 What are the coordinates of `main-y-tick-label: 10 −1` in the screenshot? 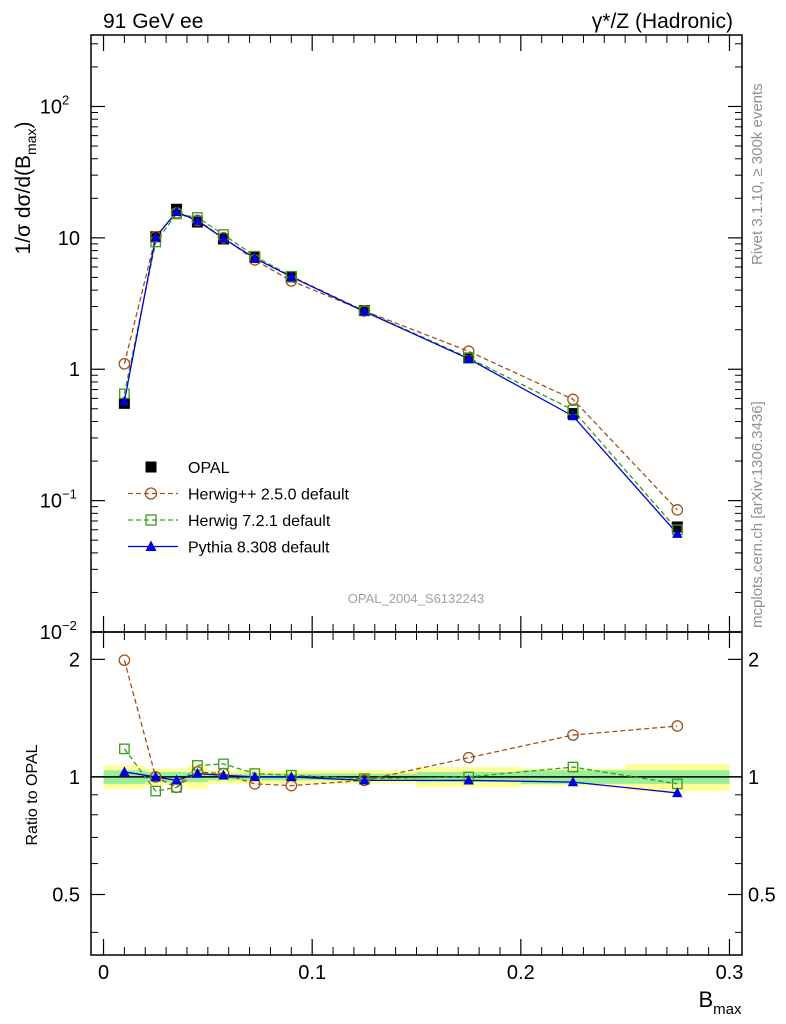 It's located at (58, 500).